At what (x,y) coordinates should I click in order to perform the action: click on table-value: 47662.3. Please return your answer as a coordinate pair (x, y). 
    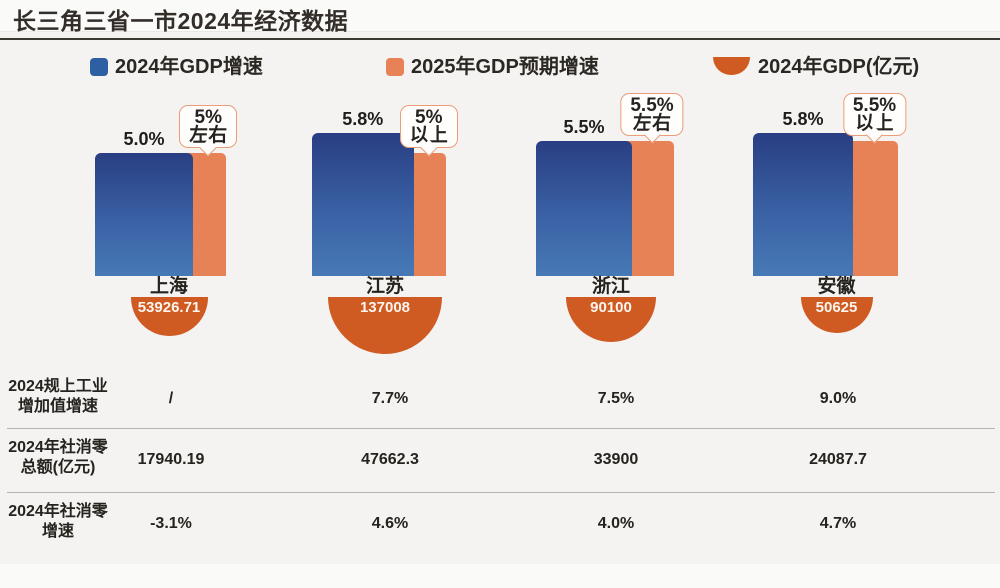
    Looking at the image, I should click on (390, 459).